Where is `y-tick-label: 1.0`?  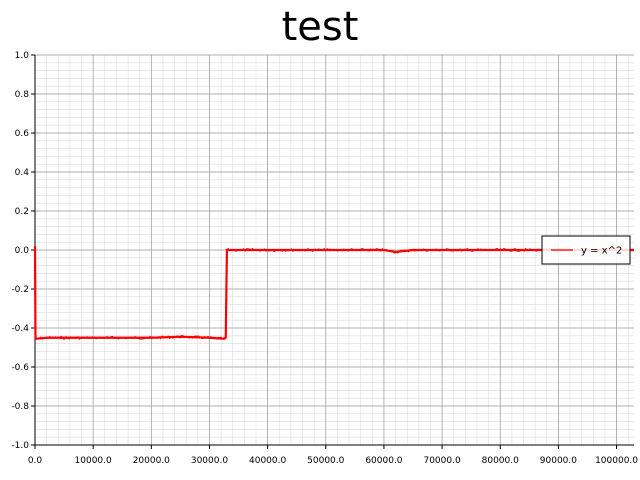
y-tick-label: 1.0 is located at coordinates (22, 56).